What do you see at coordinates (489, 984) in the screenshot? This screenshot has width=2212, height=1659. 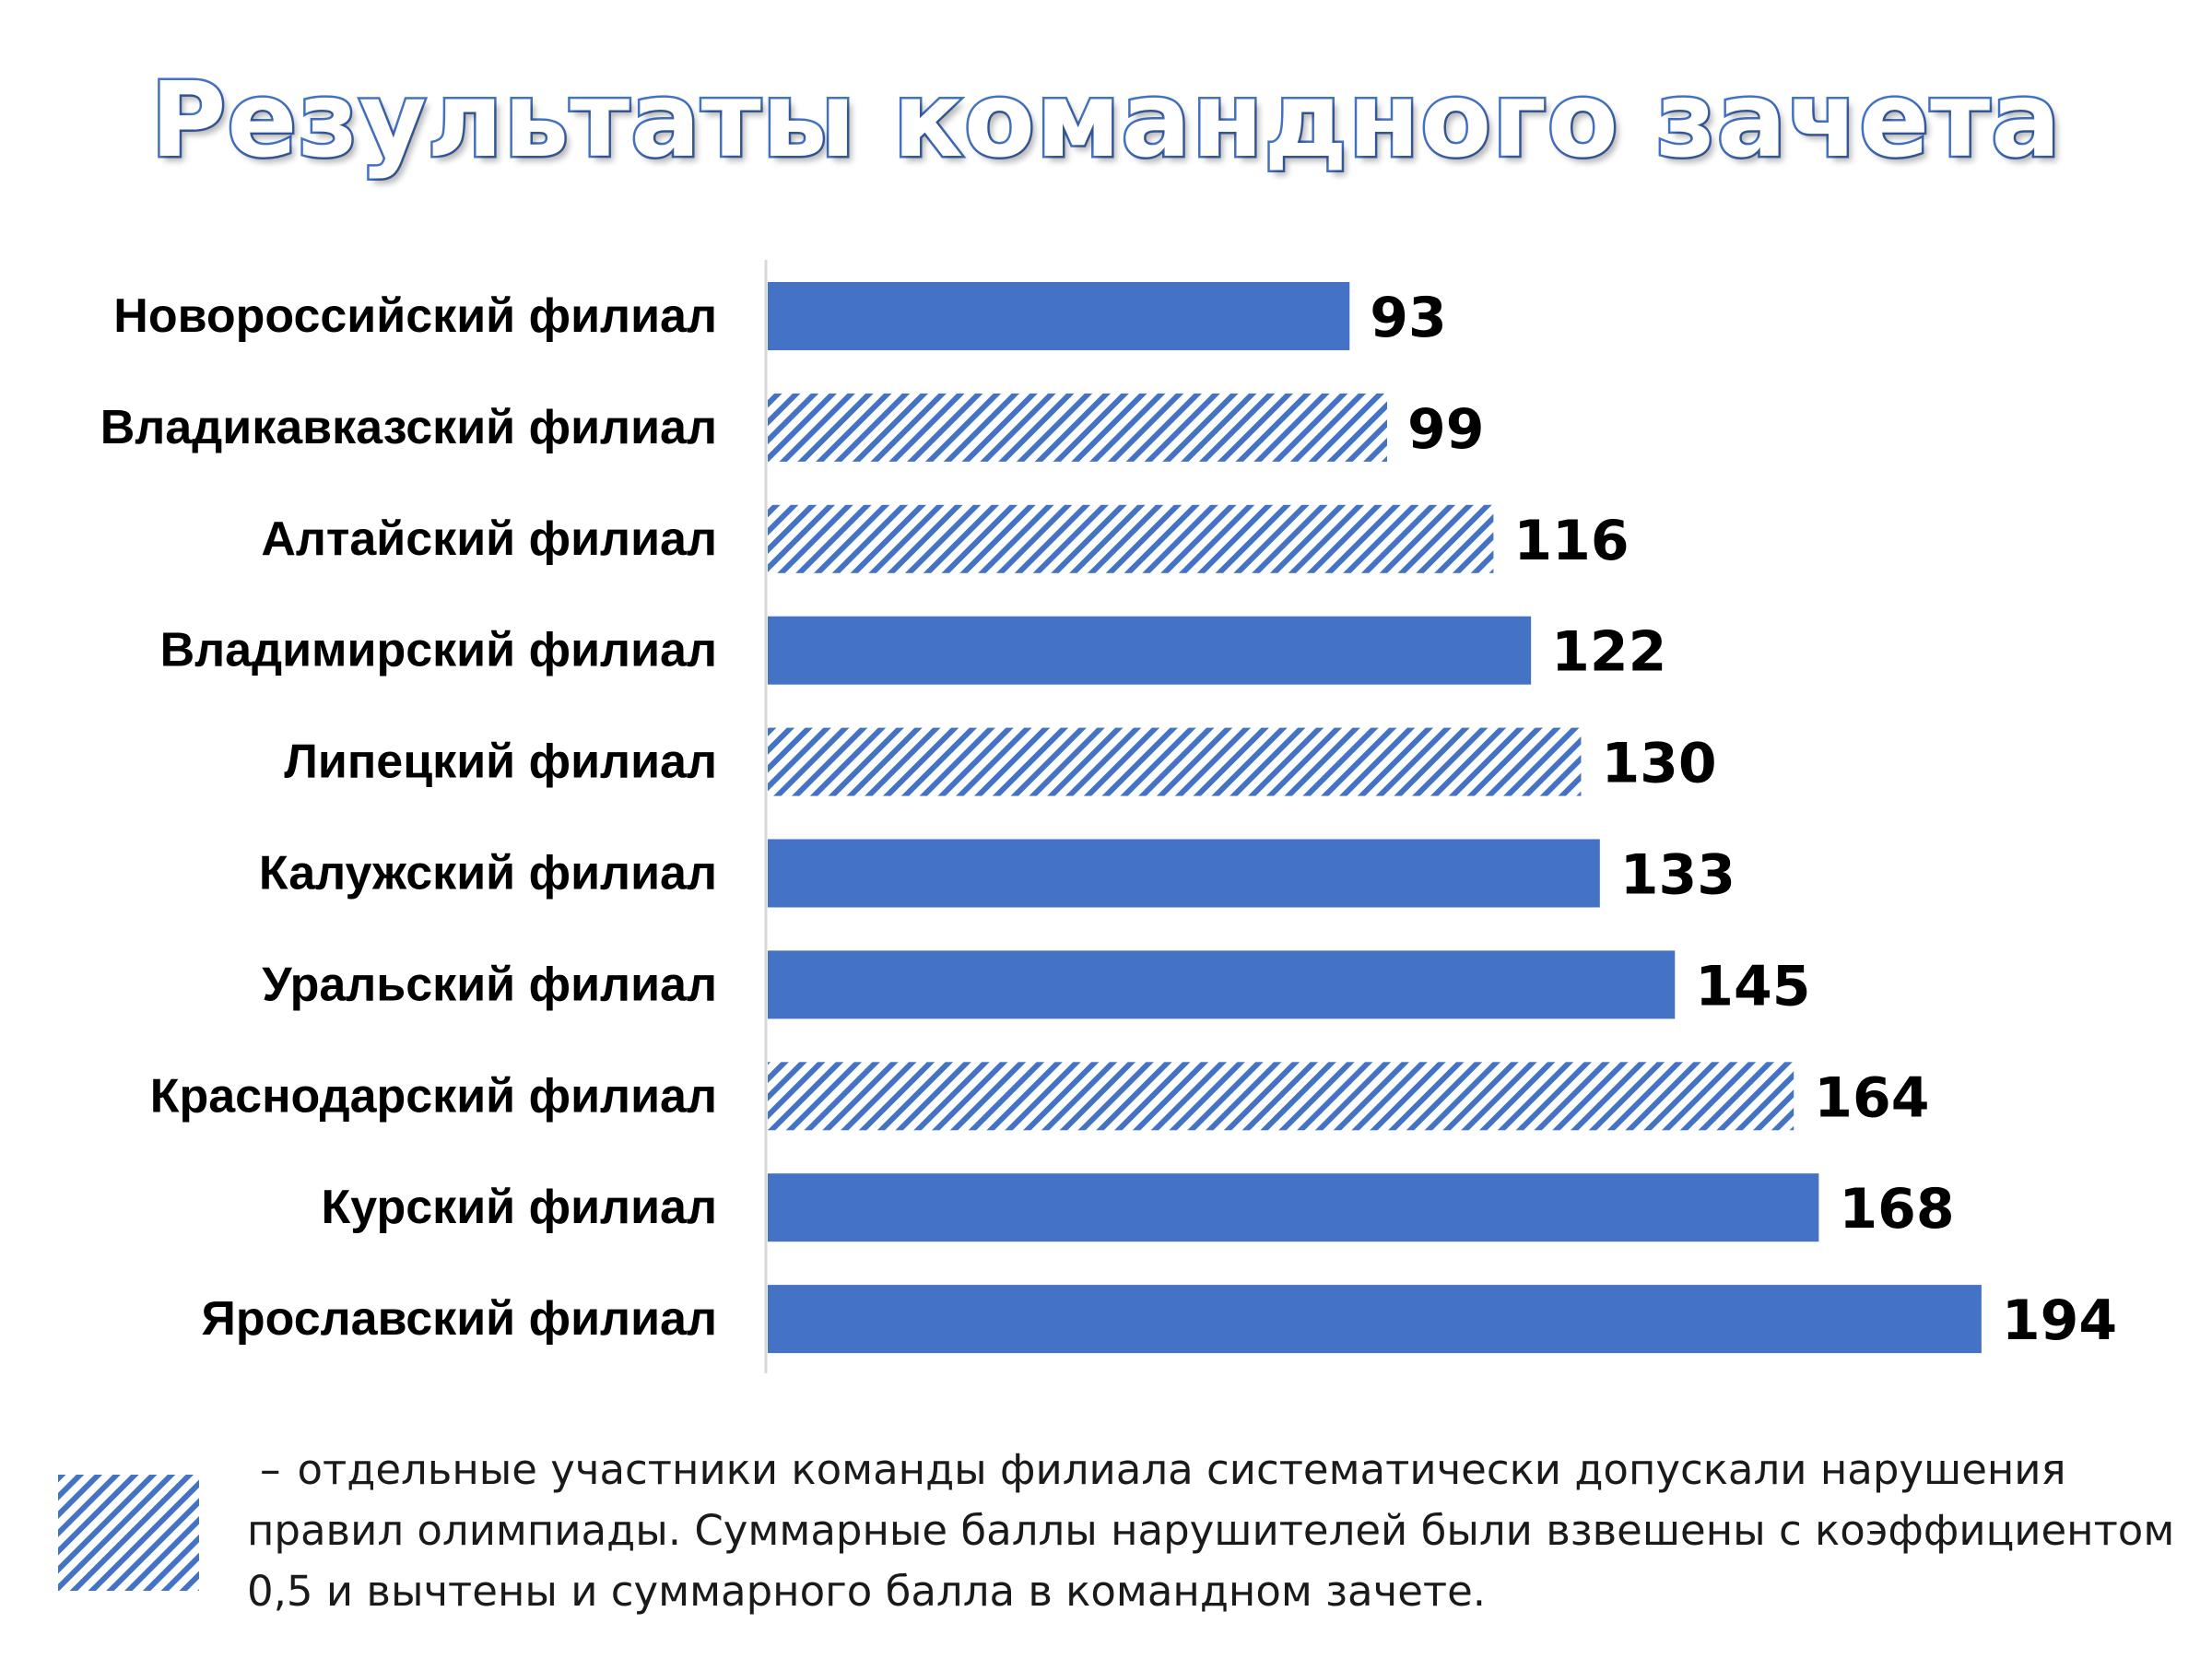 I see `category-label: Уральский филиал` at bounding box center [489, 984].